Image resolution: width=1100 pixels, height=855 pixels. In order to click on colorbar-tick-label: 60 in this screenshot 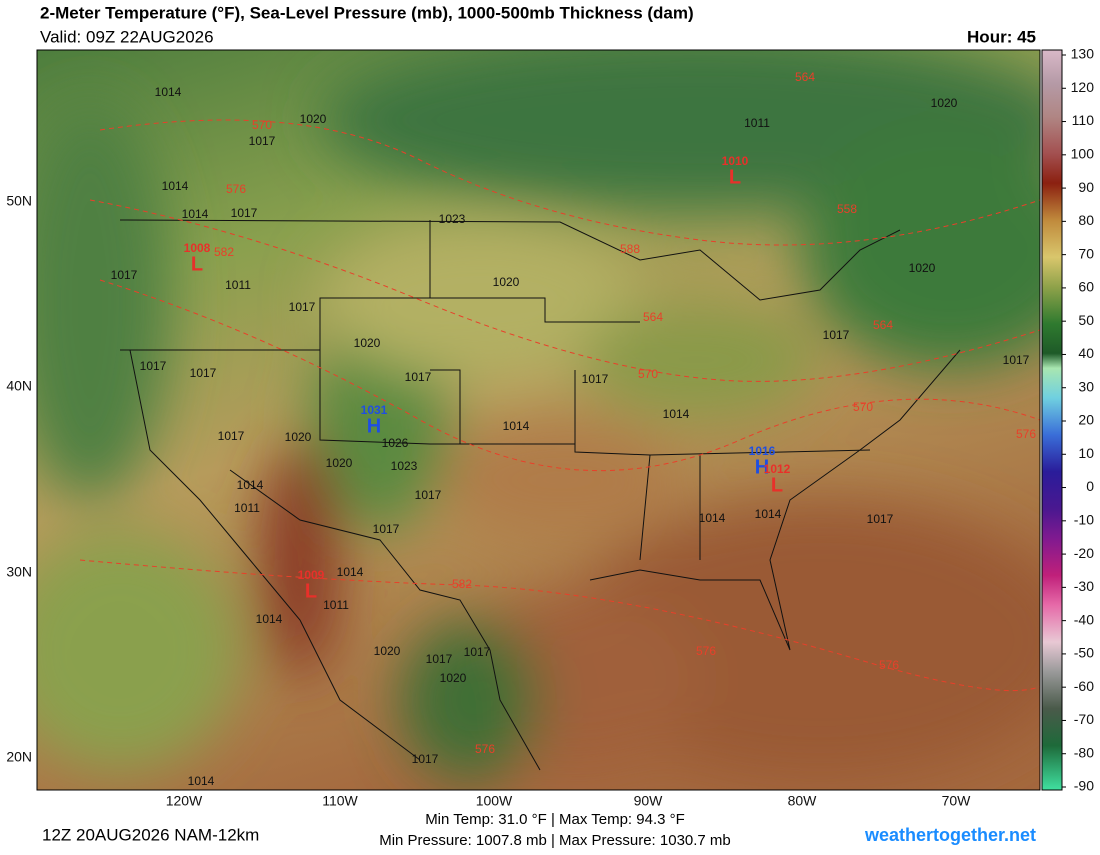, I will do `click(1086, 287)`.